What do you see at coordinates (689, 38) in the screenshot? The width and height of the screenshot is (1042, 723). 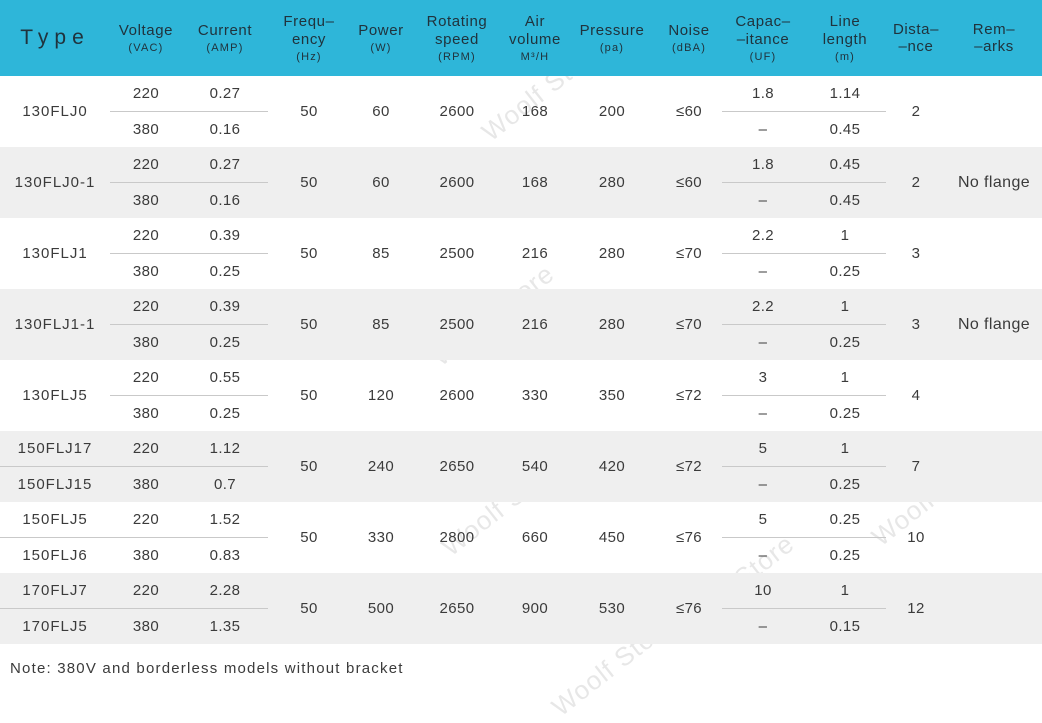 I see `header-noise: Noise (dBA)` at bounding box center [689, 38].